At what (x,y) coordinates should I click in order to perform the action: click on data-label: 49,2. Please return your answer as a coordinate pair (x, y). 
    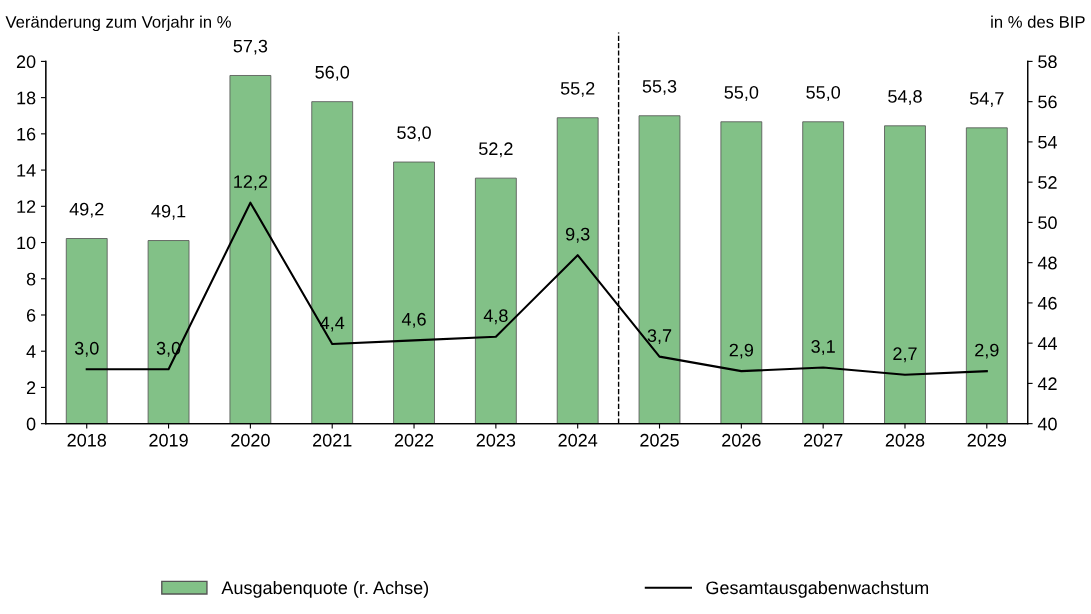
    Looking at the image, I should click on (86, 210).